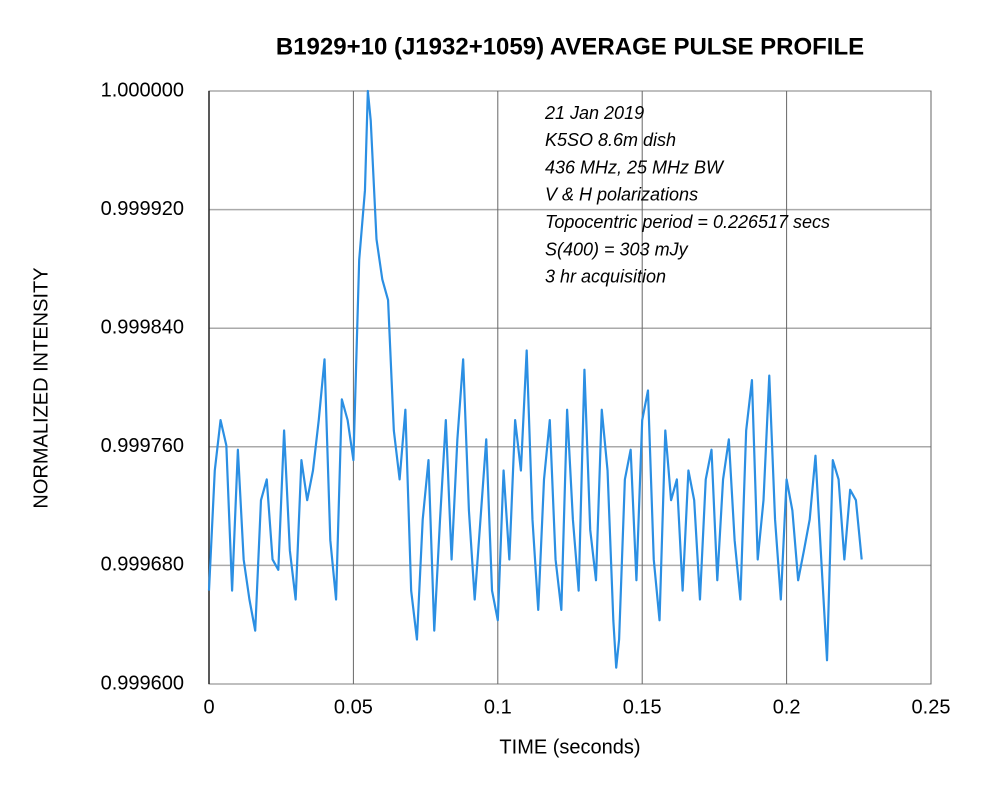 The width and height of the screenshot is (1000, 800). I want to click on x-tick-label: 0.25, so click(931, 707).